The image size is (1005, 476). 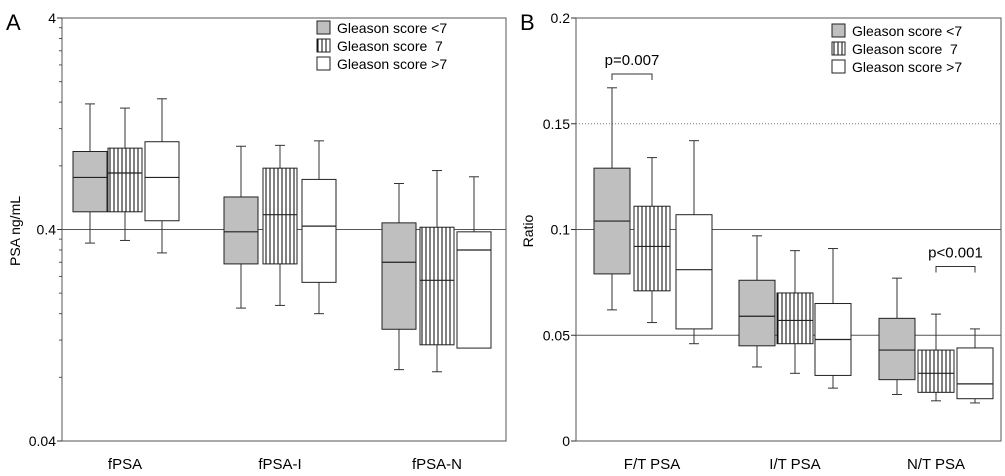 I want to click on y-tick-label: 0.15, so click(x=556, y=124).